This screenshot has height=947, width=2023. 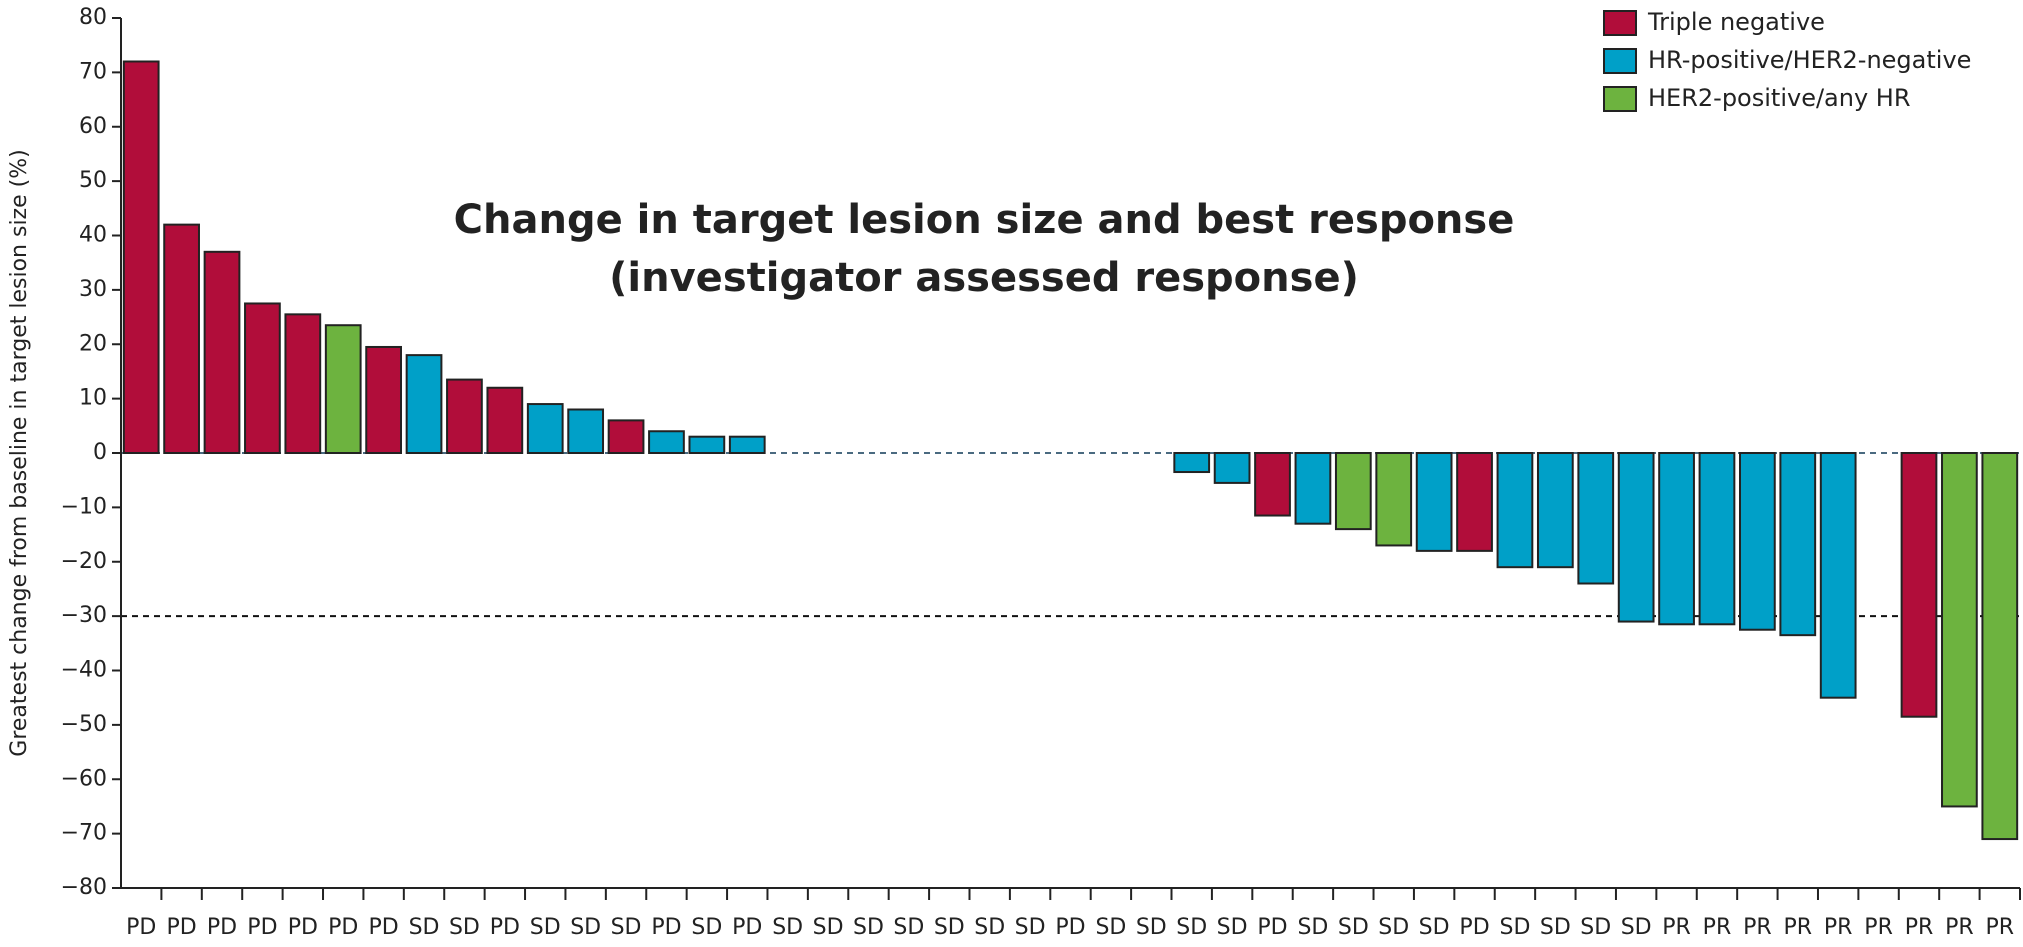 I want to click on y-tick-label: 80, so click(x=93, y=17).